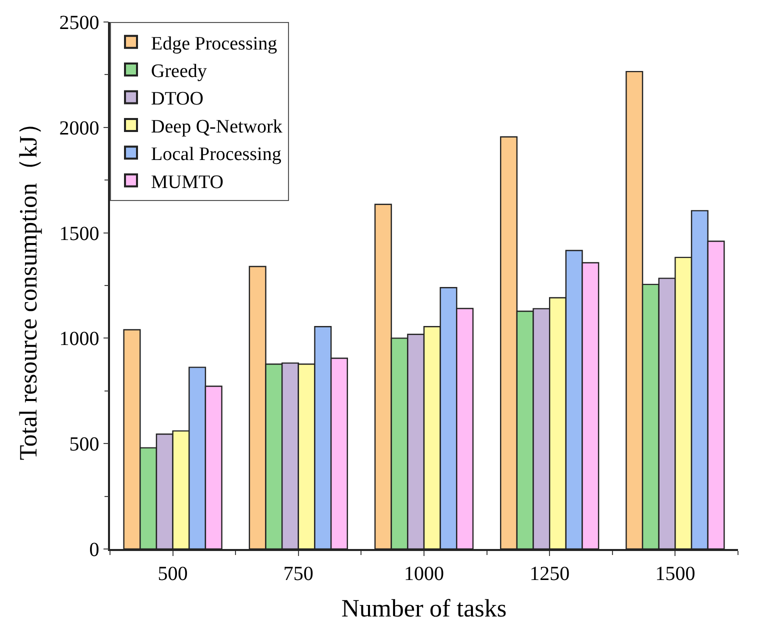 This screenshot has width=758, height=634. What do you see at coordinates (94, 550) in the screenshot?
I see `y-tick-label: 0` at bounding box center [94, 550].